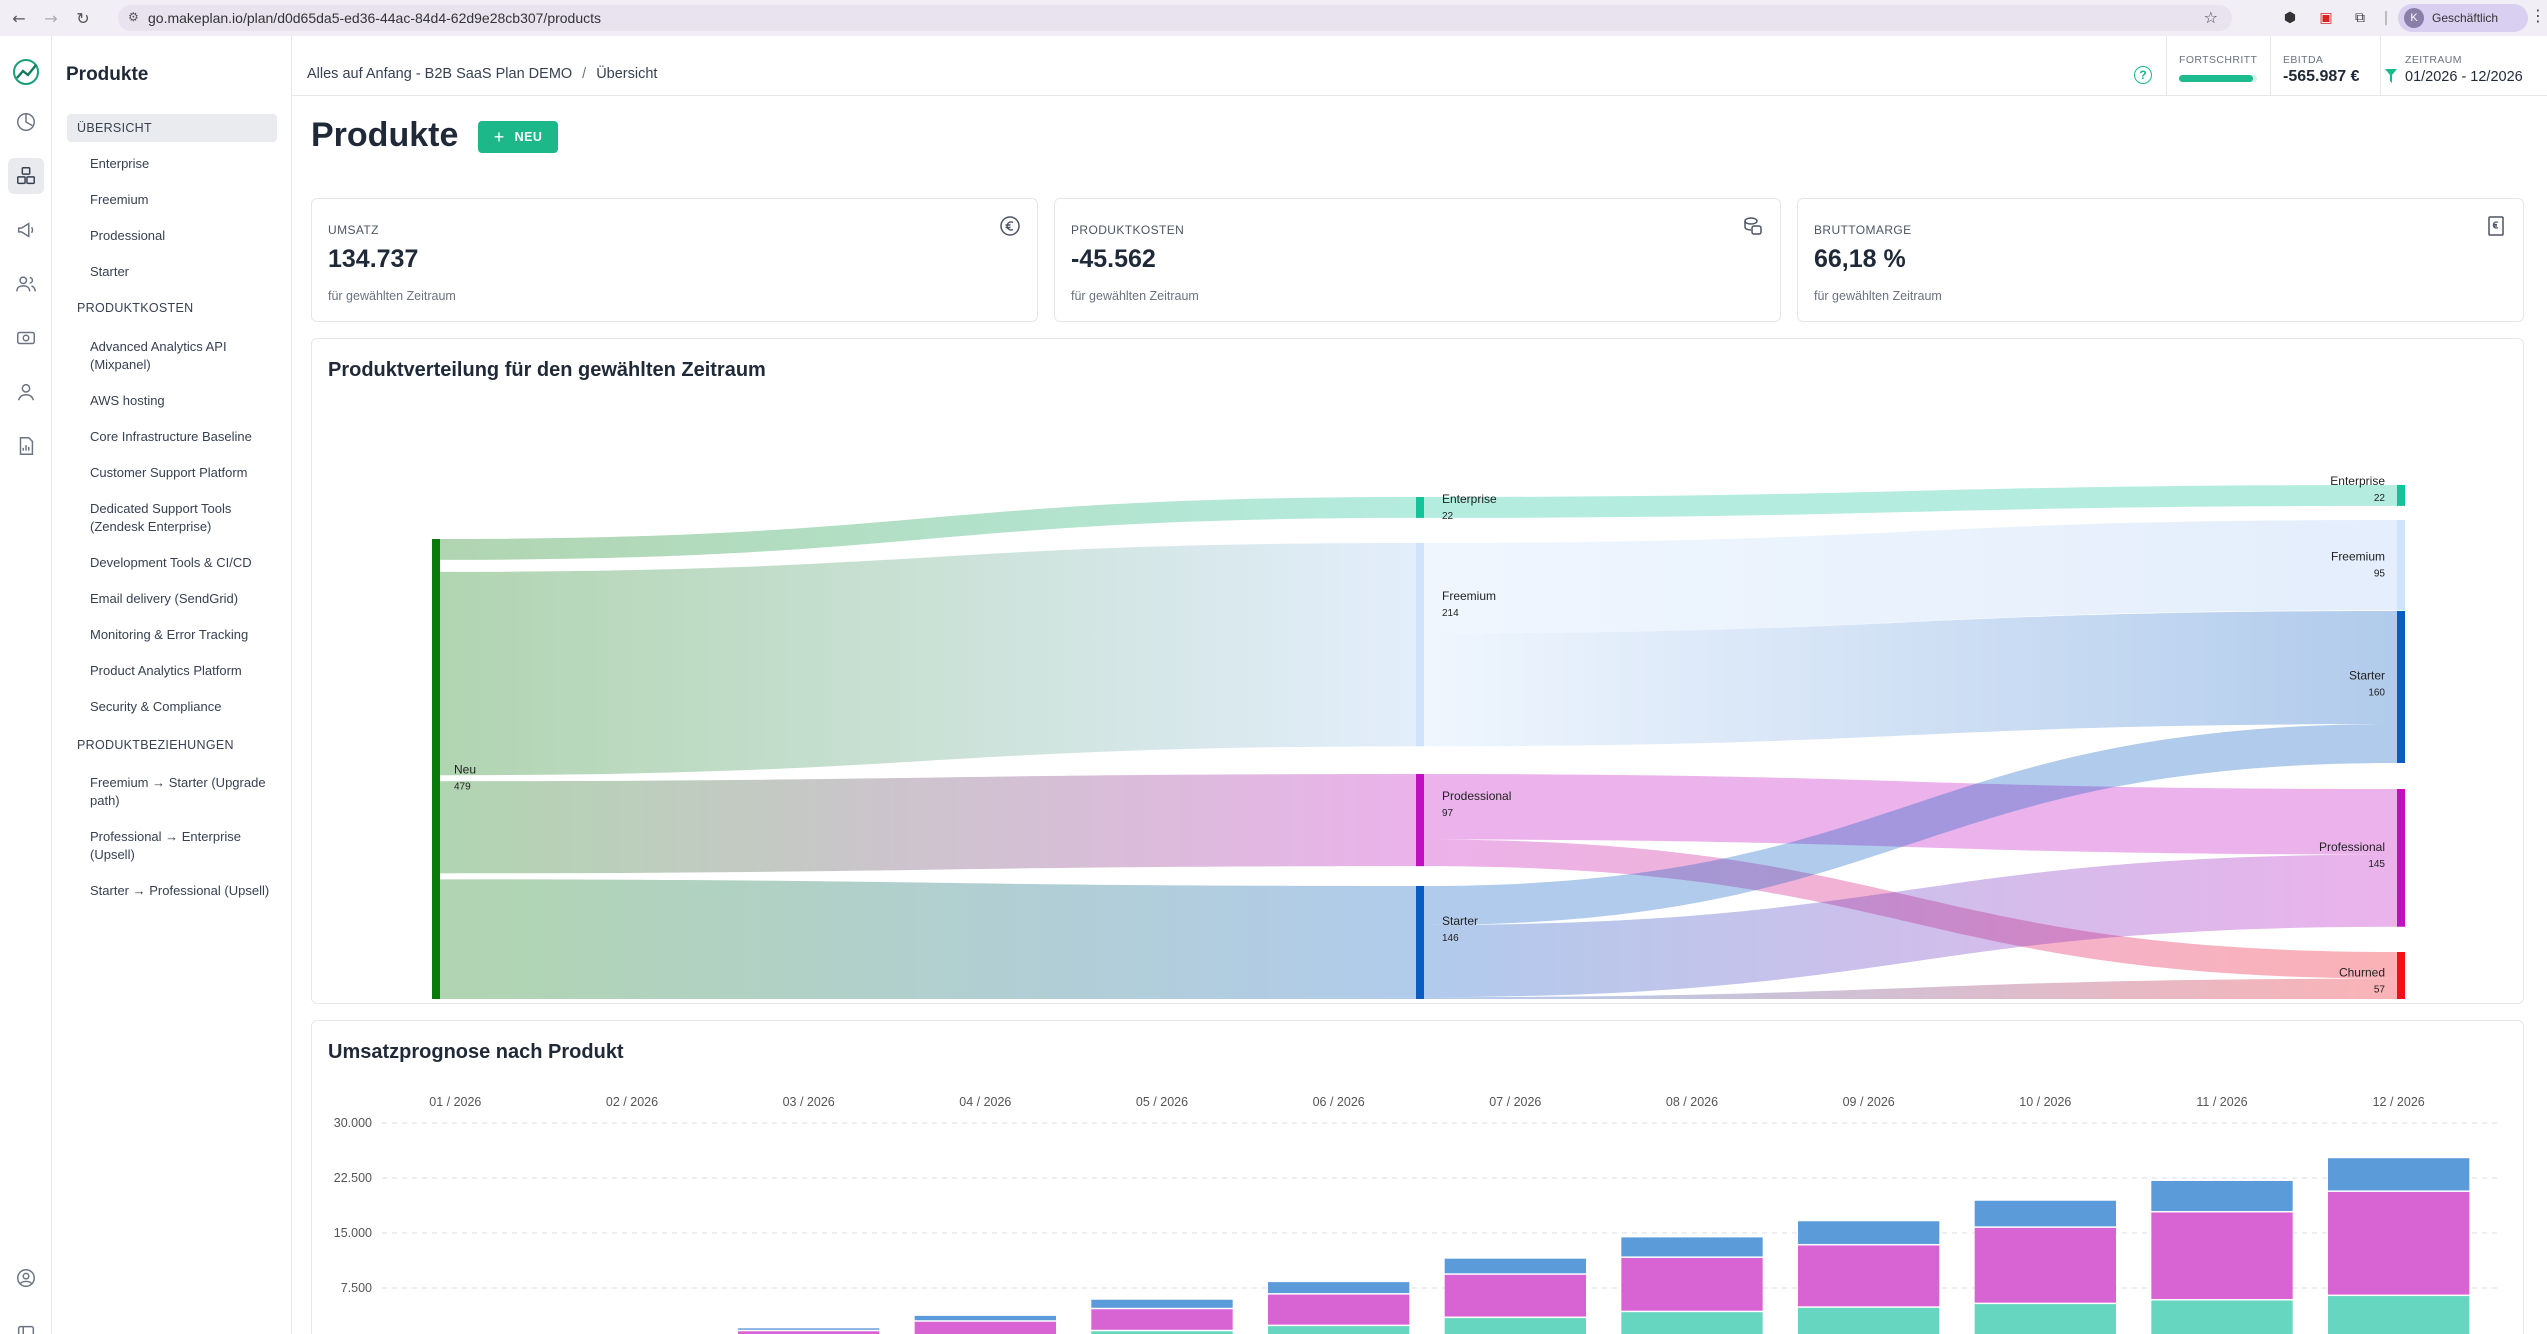 Image resolution: width=2547 pixels, height=1334 pixels. What do you see at coordinates (2401, 687) in the screenshot?
I see `sankey-node-starter_out` at bounding box center [2401, 687].